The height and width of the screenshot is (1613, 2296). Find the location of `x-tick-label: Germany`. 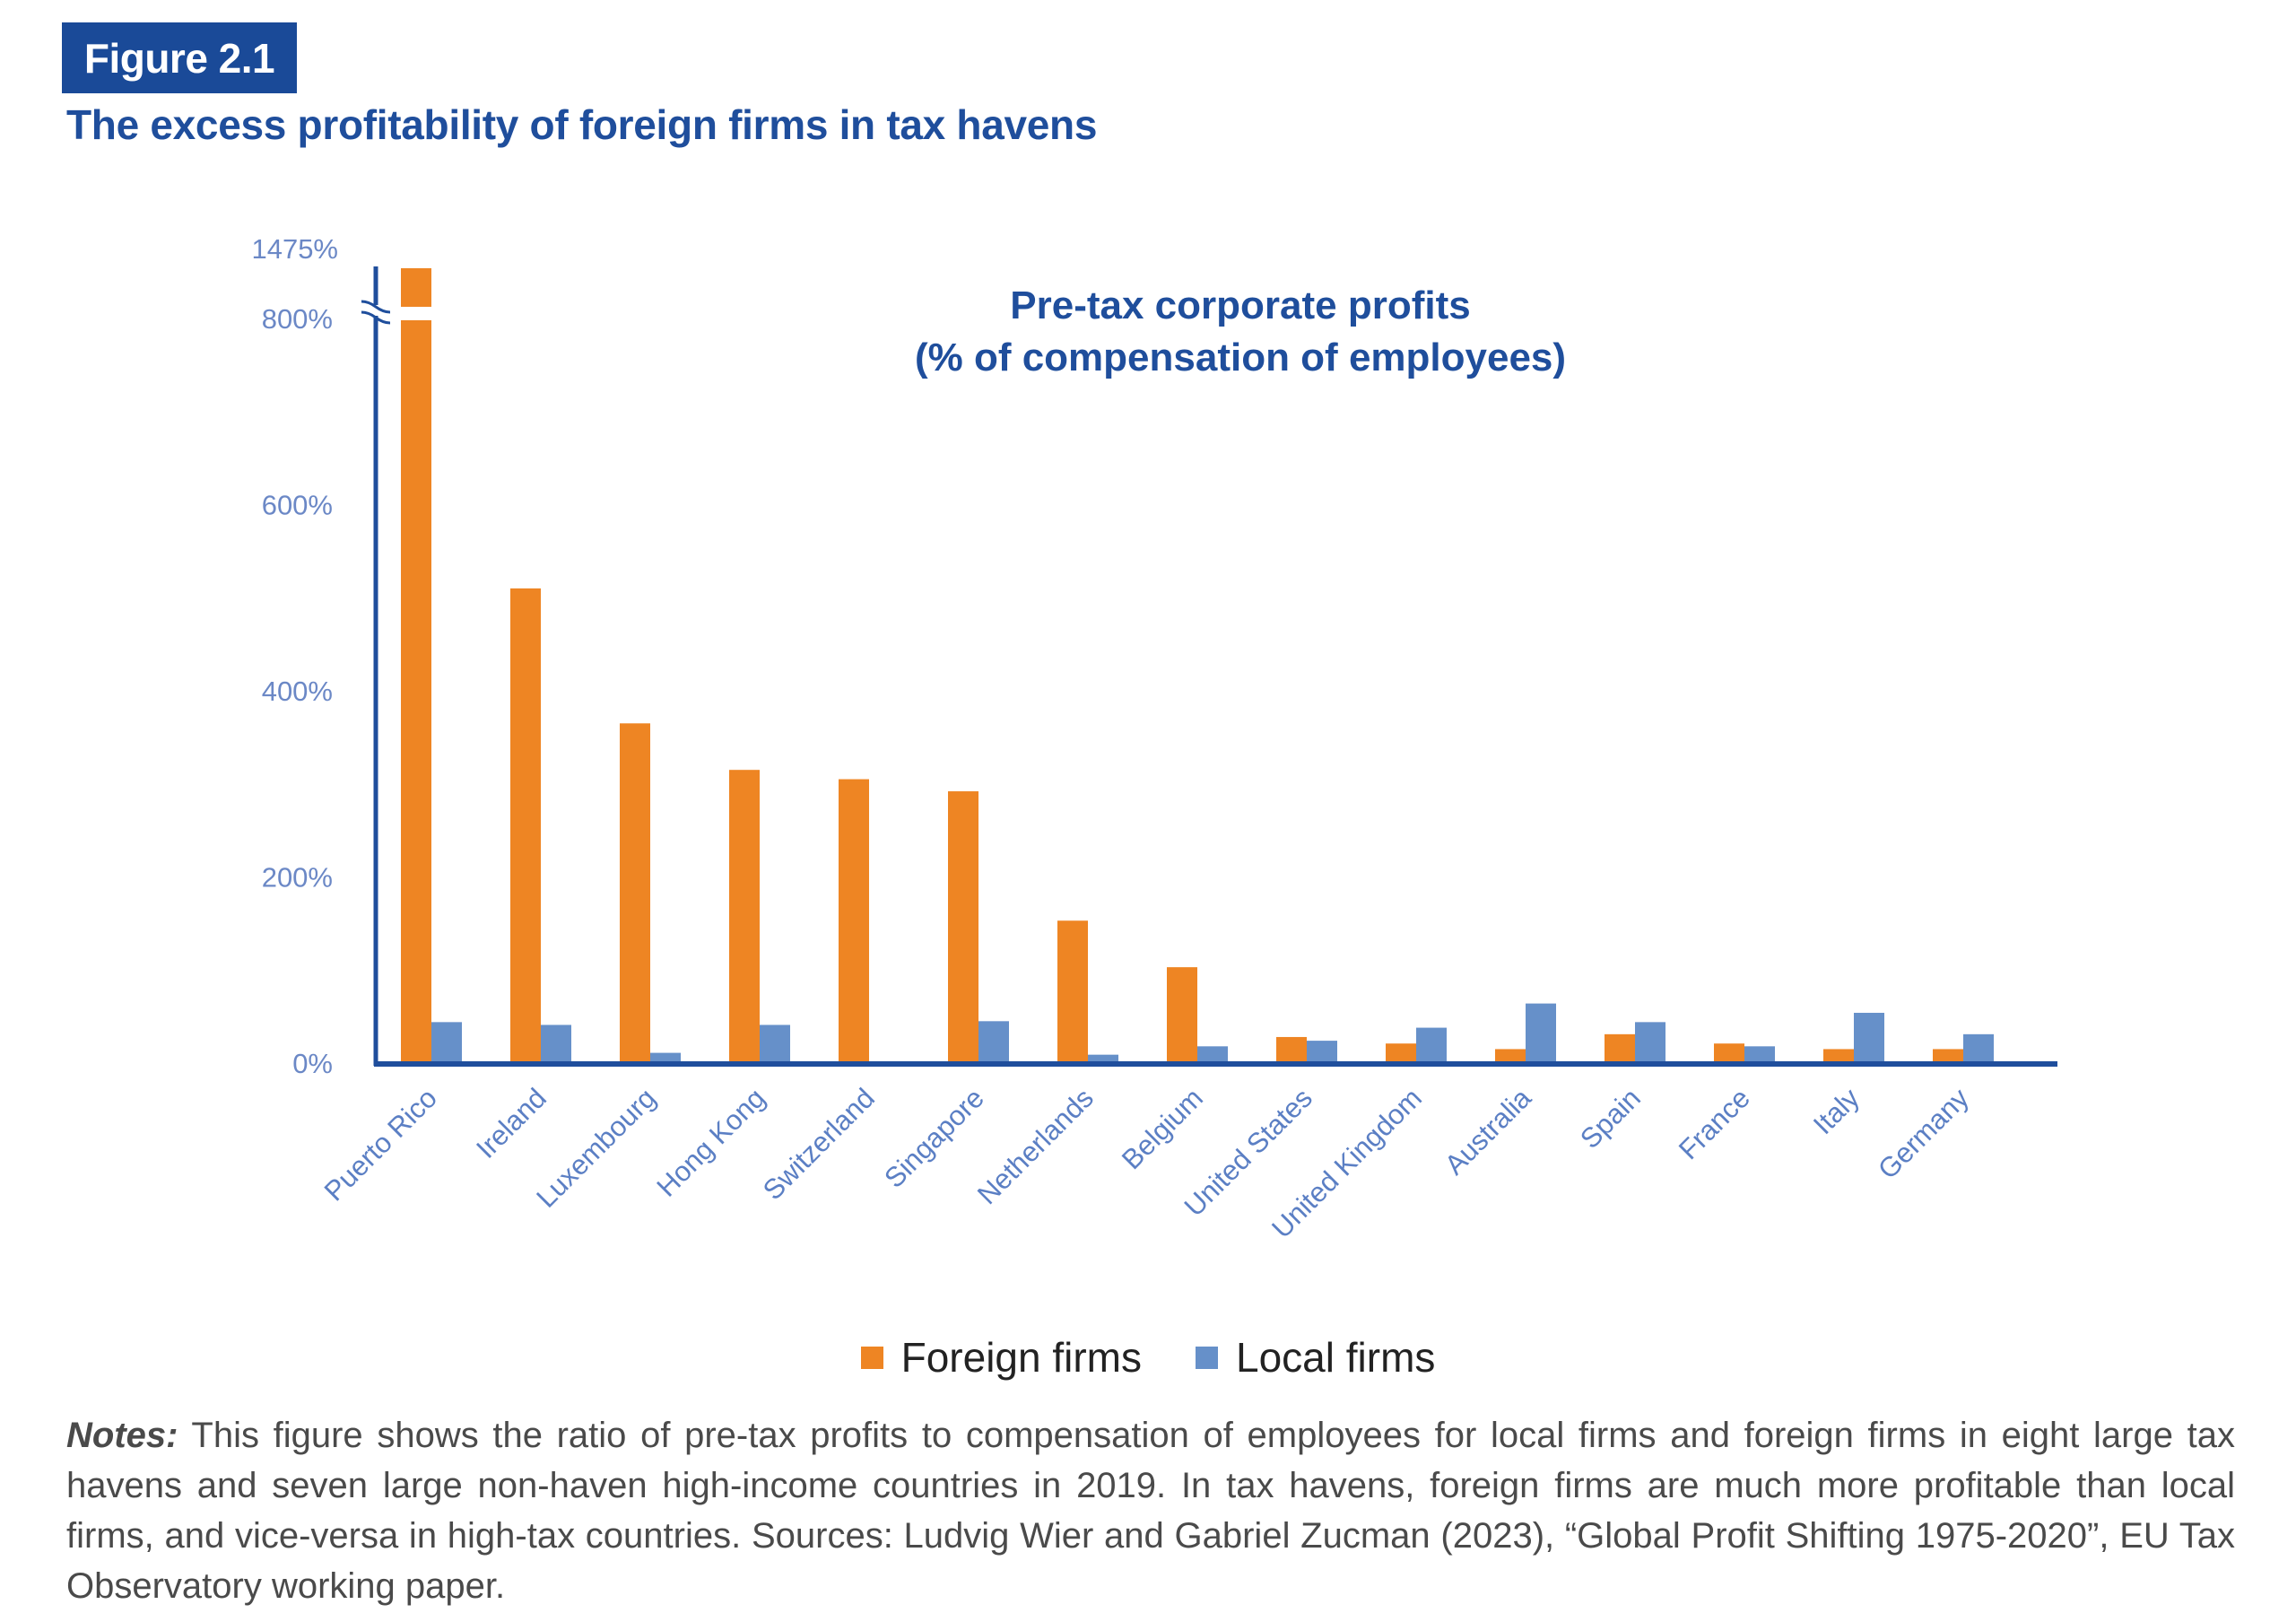

x-tick-label: Germany is located at coordinates (1923, 1133).